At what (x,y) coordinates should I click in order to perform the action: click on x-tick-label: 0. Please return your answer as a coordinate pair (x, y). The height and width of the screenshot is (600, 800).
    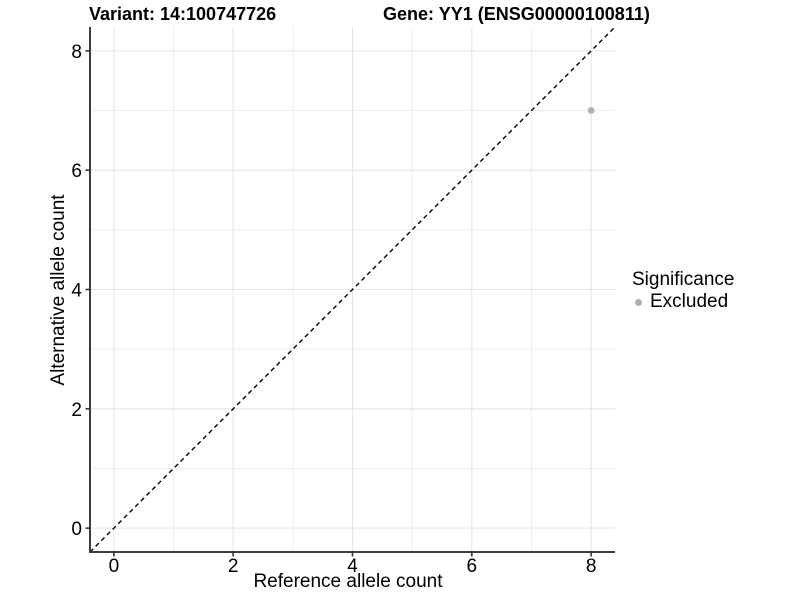
    Looking at the image, I should click on (114, 566).